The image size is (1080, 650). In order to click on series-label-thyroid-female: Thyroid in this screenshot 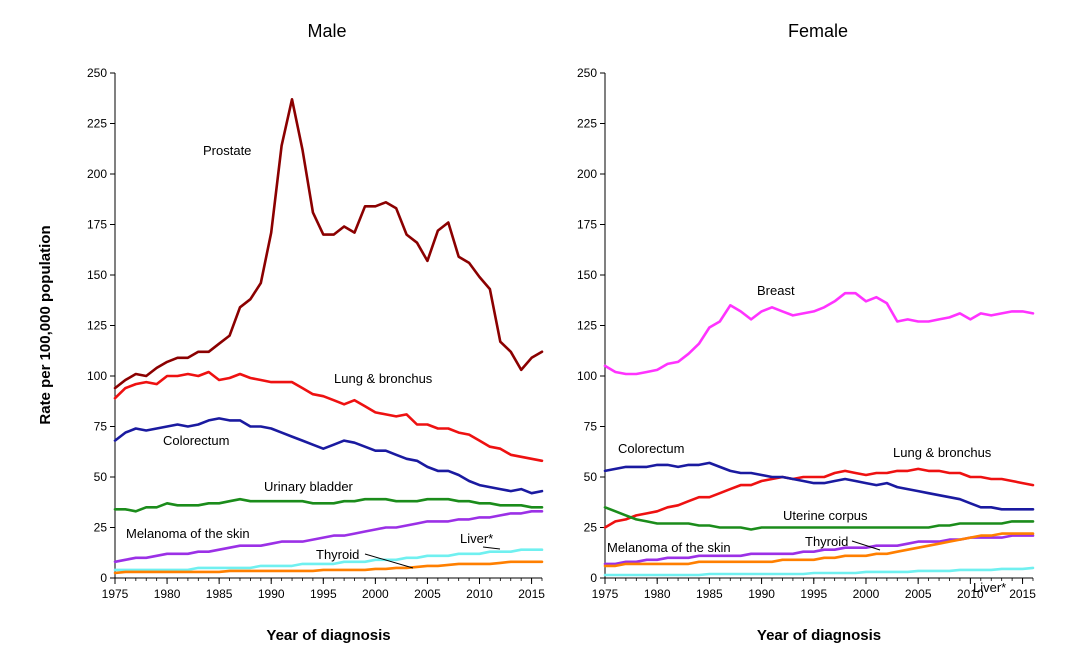, I will do `click(826, 541)`.